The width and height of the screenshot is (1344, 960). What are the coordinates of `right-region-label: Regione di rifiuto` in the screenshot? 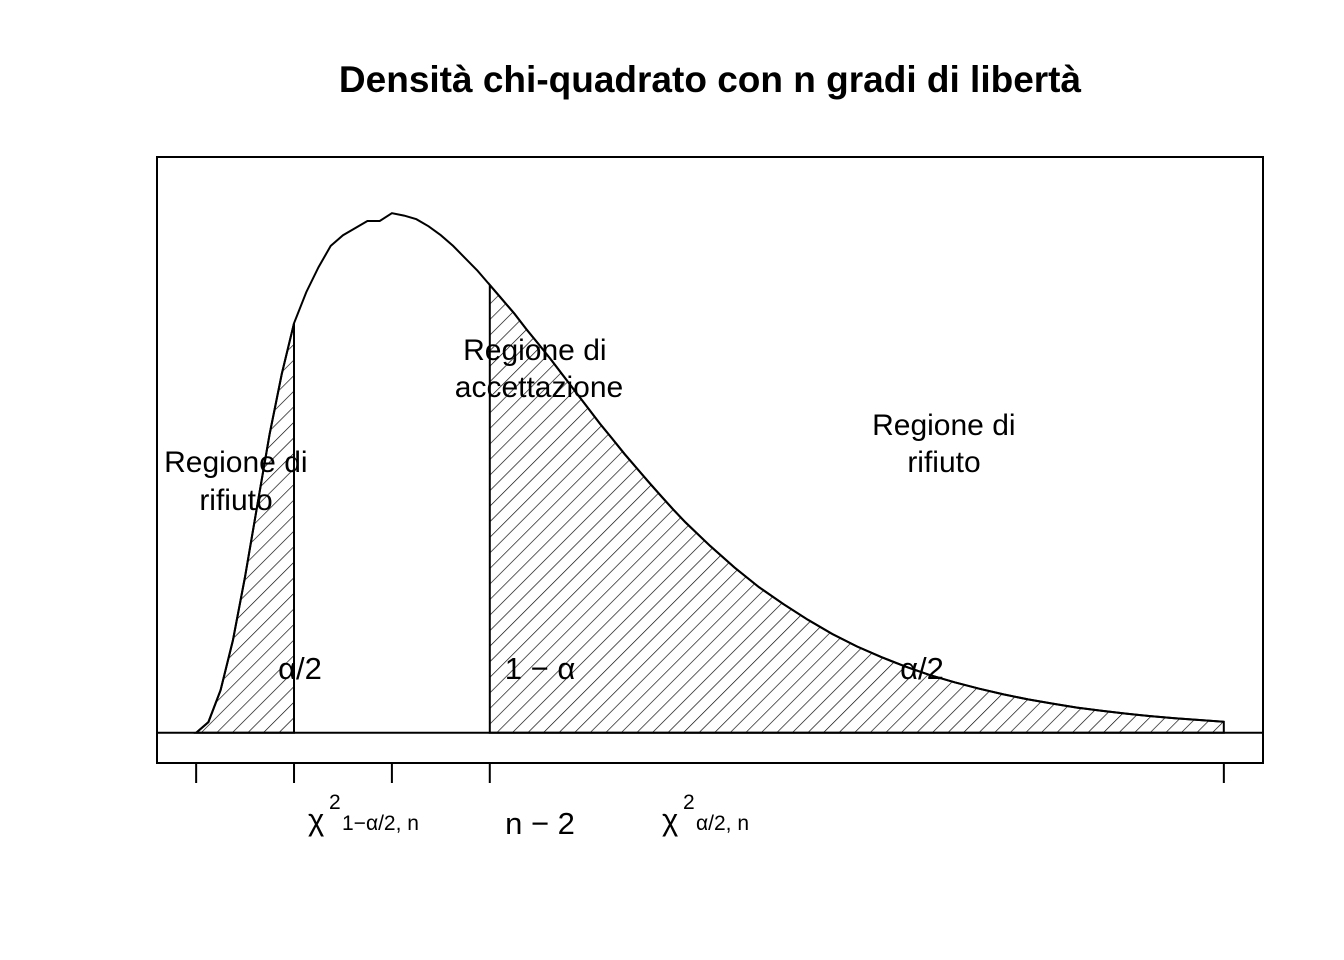 It's located at (948, 444).